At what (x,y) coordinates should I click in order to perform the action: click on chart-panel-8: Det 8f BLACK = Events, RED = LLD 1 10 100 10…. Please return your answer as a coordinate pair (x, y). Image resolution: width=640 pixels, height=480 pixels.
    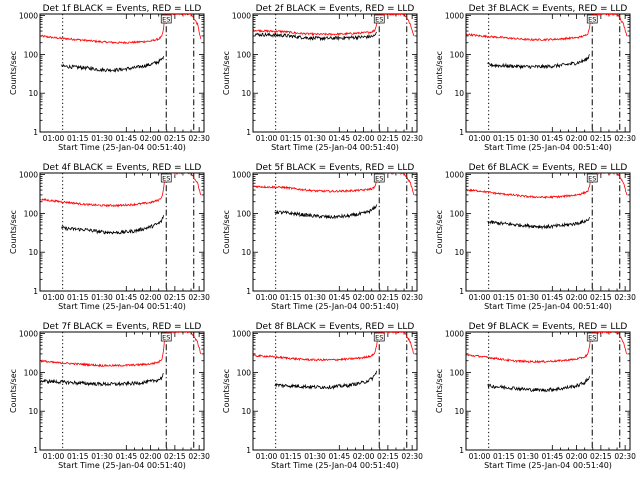
    Looking at the image, I should click on (322, 396).